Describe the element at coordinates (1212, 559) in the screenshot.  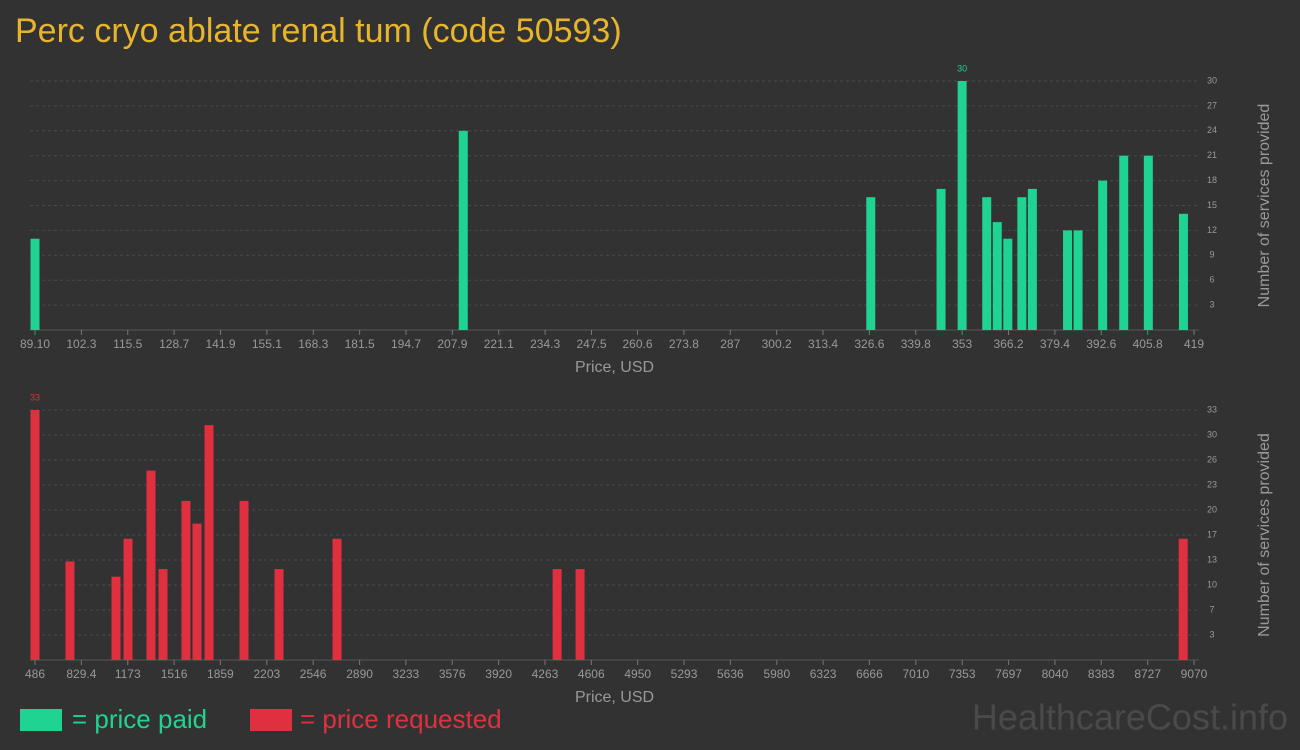
I see `y-tick-label: 13` at that location.